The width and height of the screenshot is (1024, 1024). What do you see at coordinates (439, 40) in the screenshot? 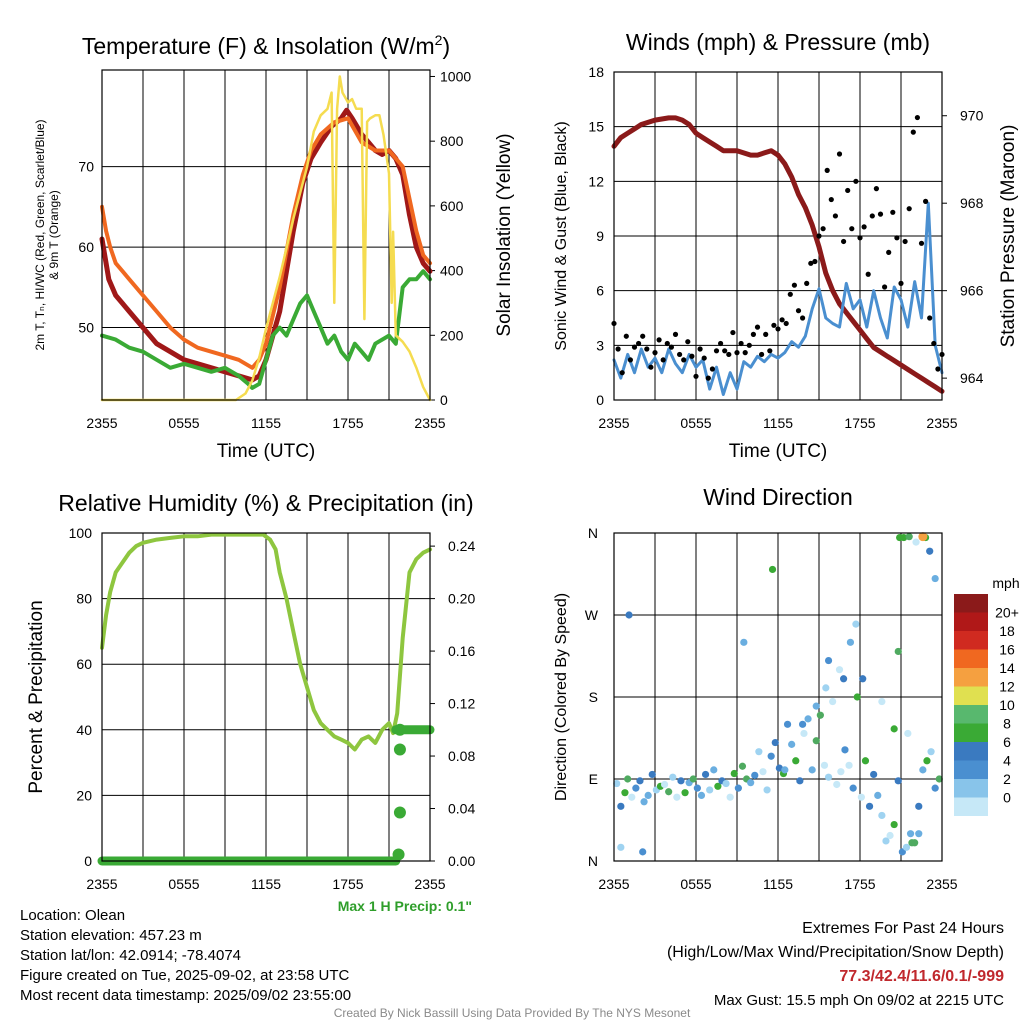
I see `title-superscript: 2` at bounding box center [439, 40].